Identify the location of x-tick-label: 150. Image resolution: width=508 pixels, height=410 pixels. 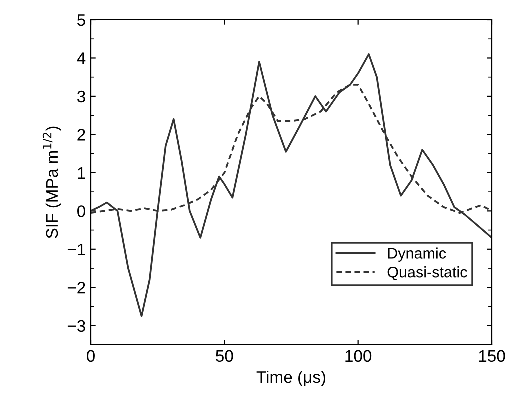
(492, 356).